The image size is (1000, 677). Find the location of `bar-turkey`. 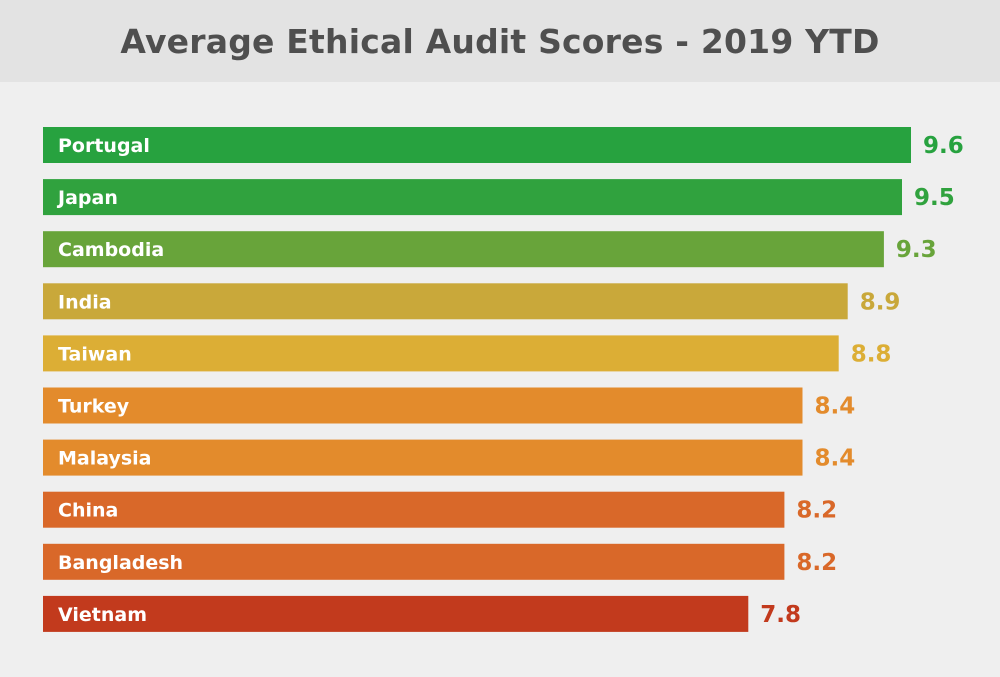

bar-turkey is located at coordinates (423, 405).